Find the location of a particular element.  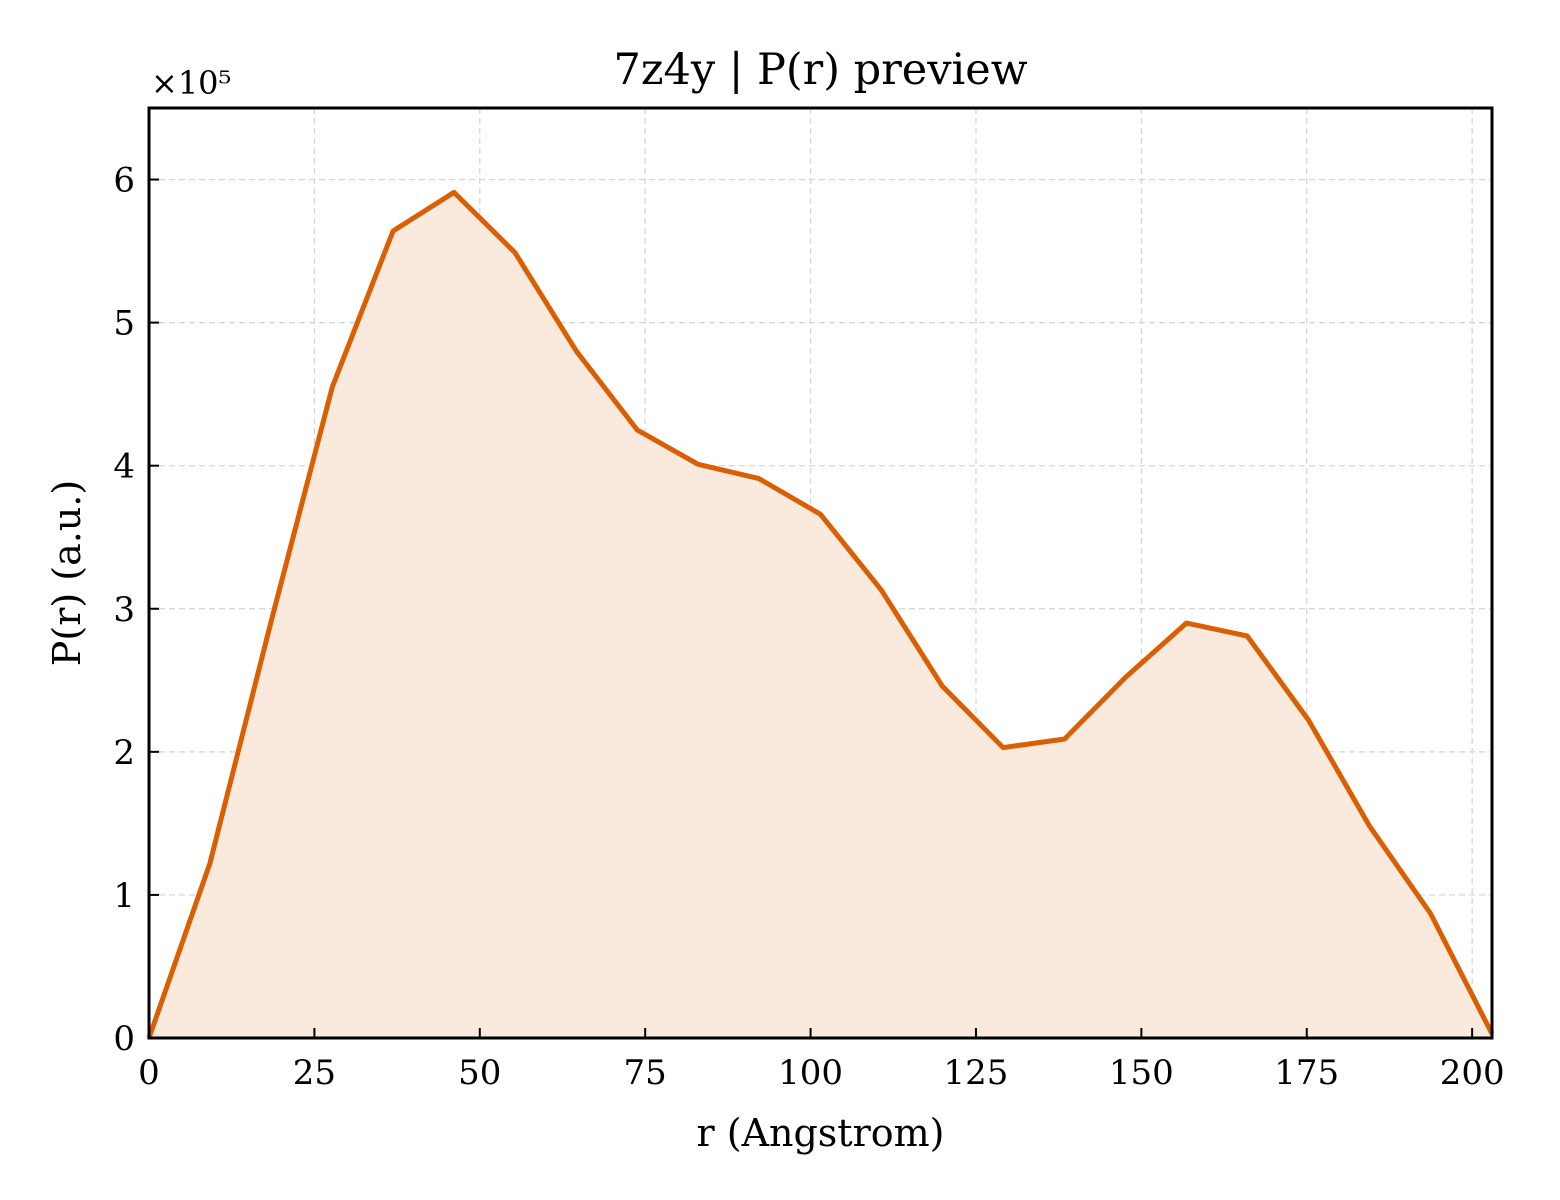

y-multiplier-label: ×10⁵ is located at coordinates (191, 83).